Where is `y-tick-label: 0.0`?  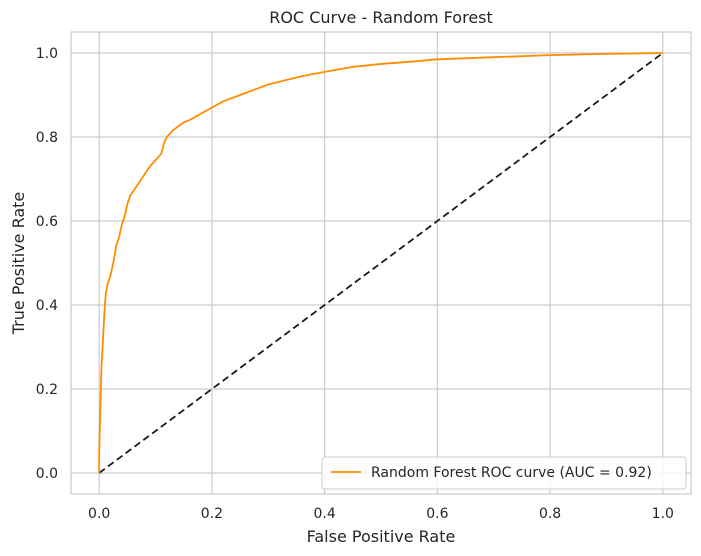
y-tick-label: 0.0 is located at coordinates (47, 474).